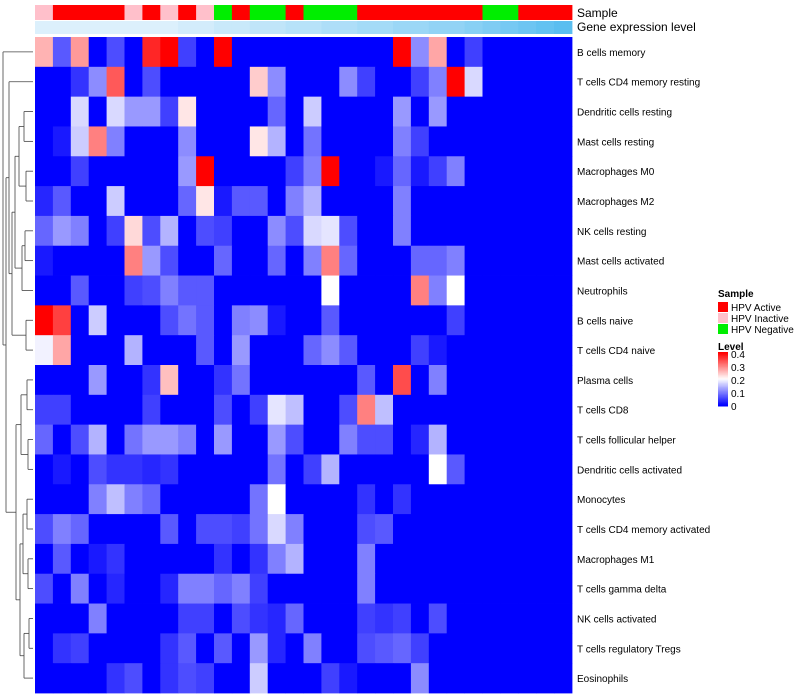 This screenshot has height=700, width=800. I want to click on gene-annotation-label: Gene expression level, so click(636, 27).